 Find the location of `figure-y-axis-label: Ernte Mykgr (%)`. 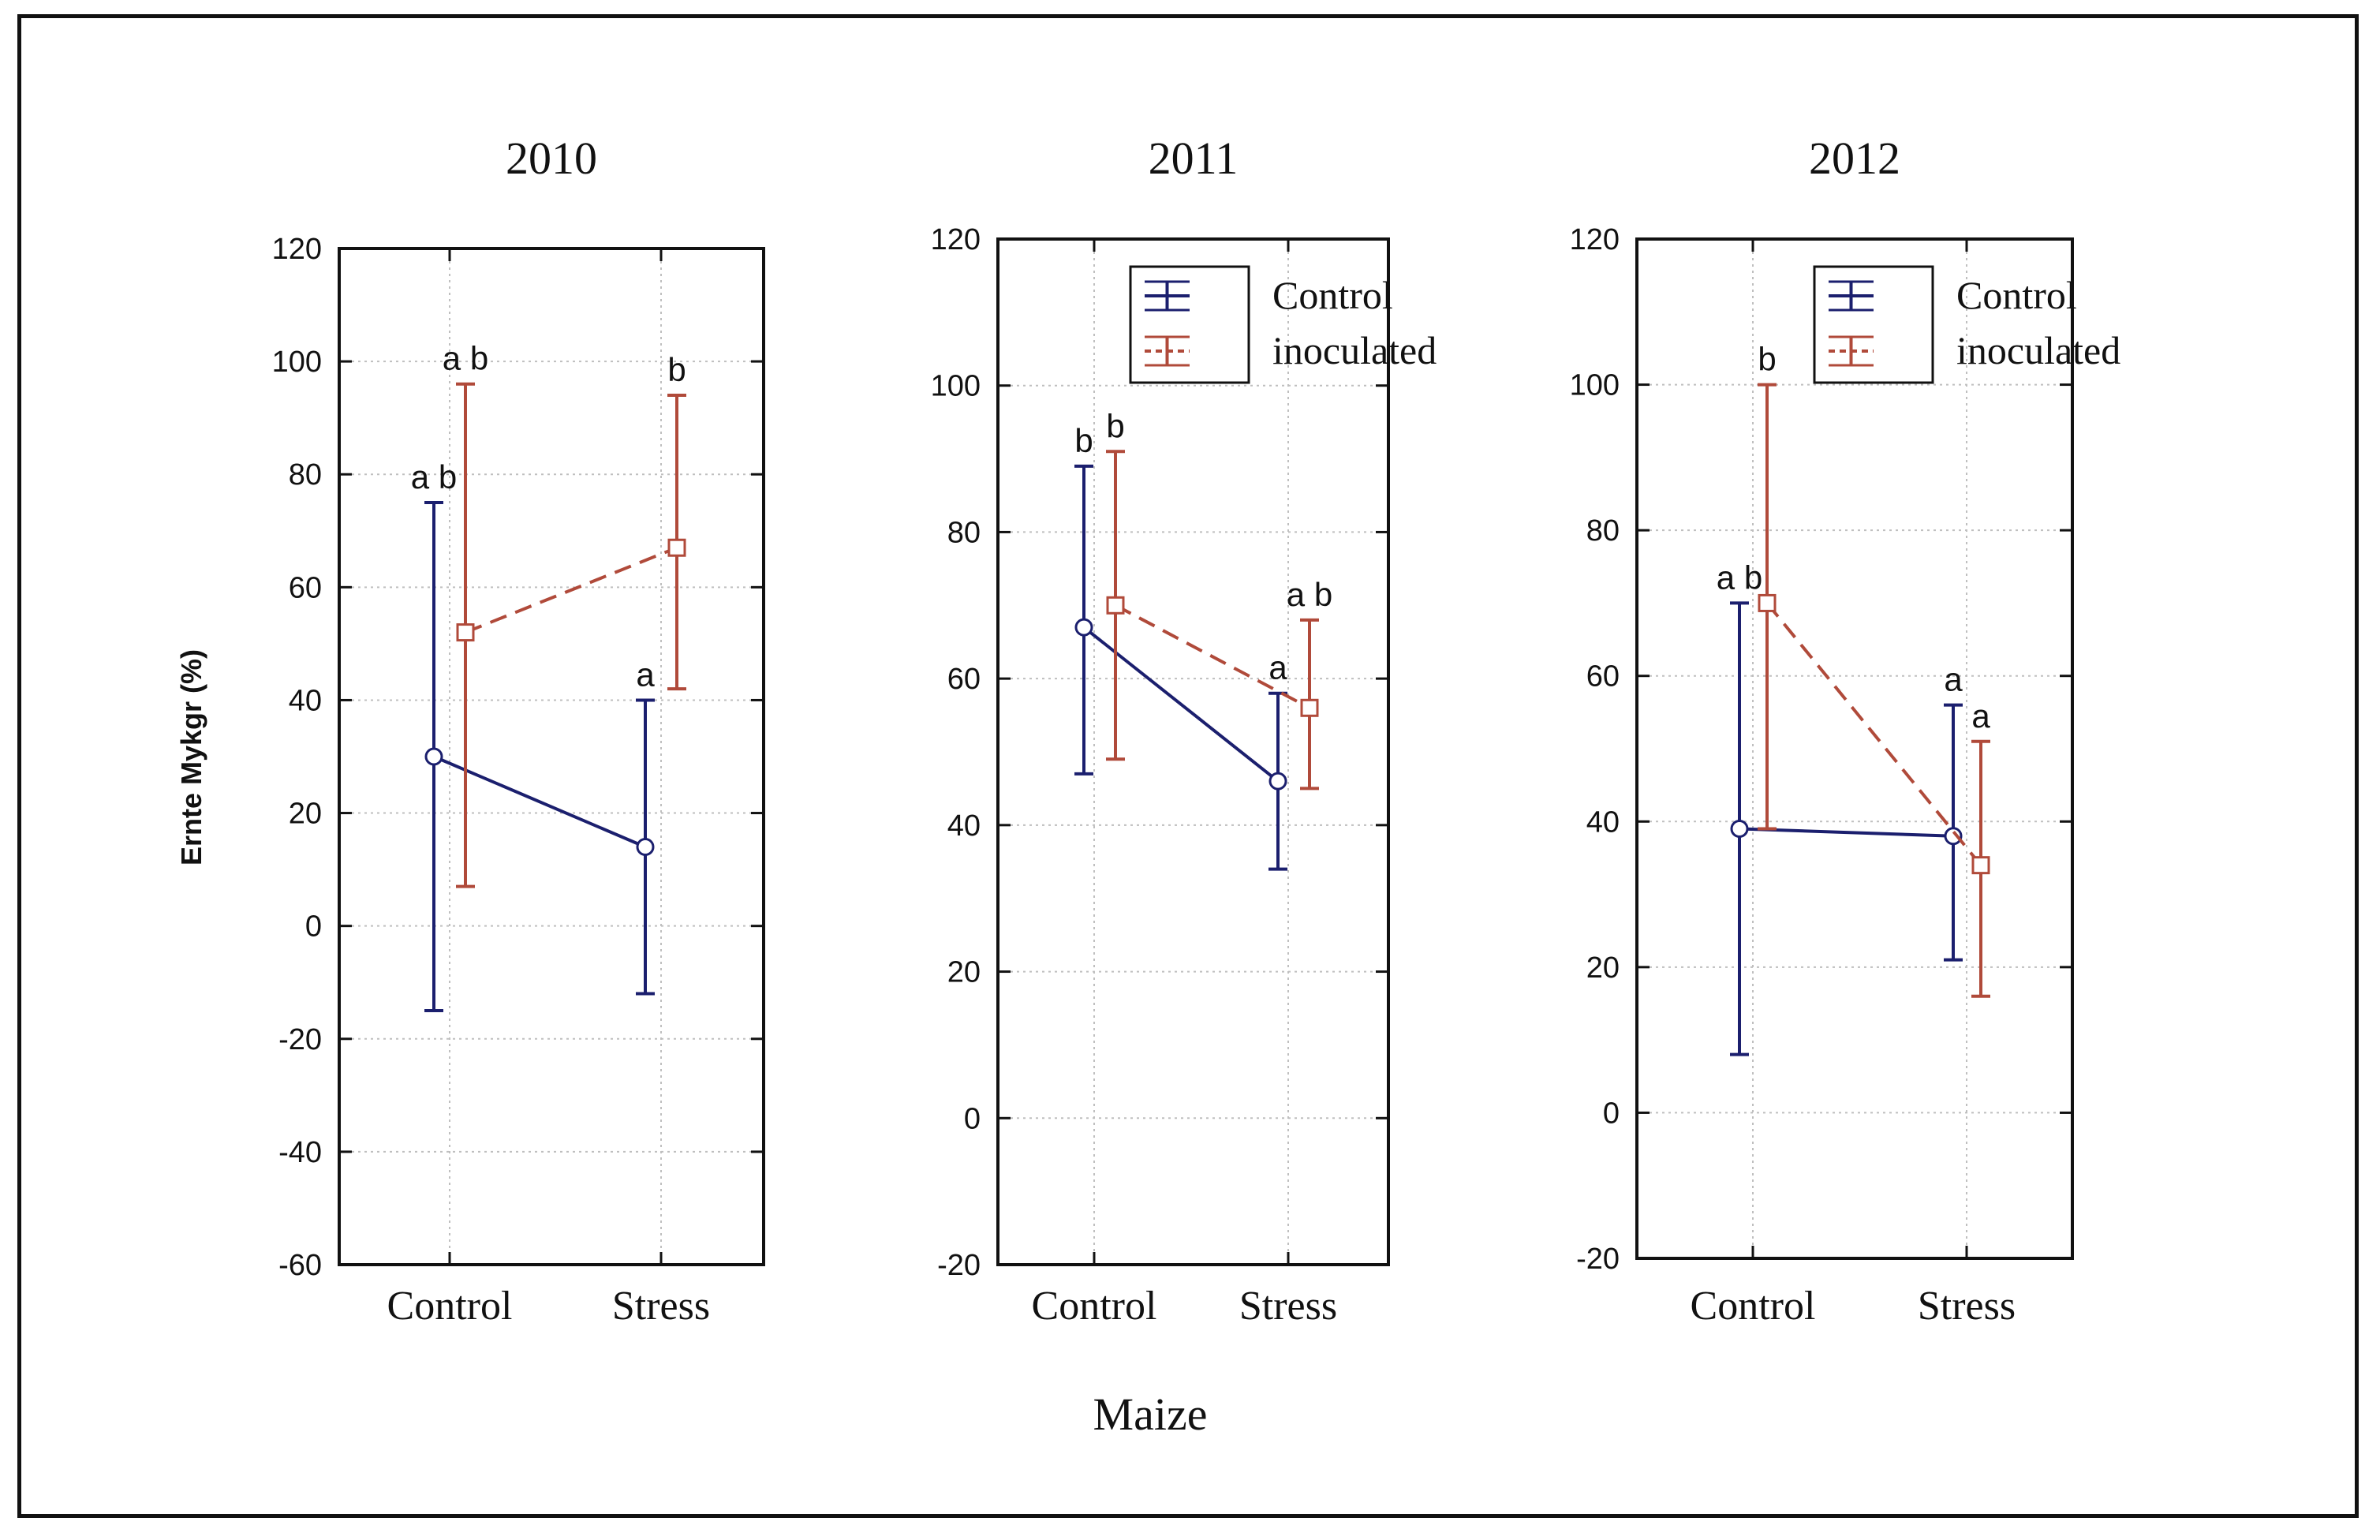

figure-y-axis-label: Ernte Mykgr (%) is located at coordinates (191, 757).